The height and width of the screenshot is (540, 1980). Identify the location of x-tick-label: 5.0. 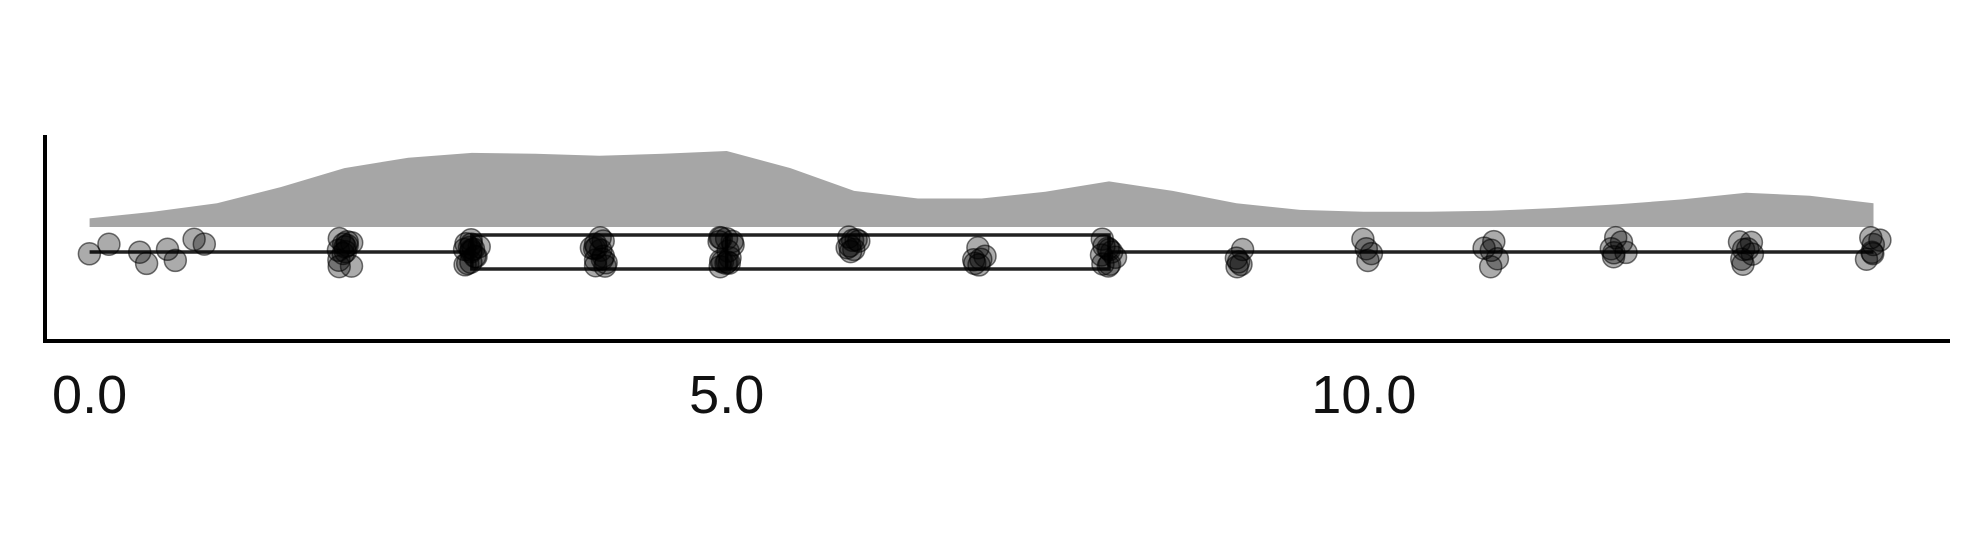
(726, 395).